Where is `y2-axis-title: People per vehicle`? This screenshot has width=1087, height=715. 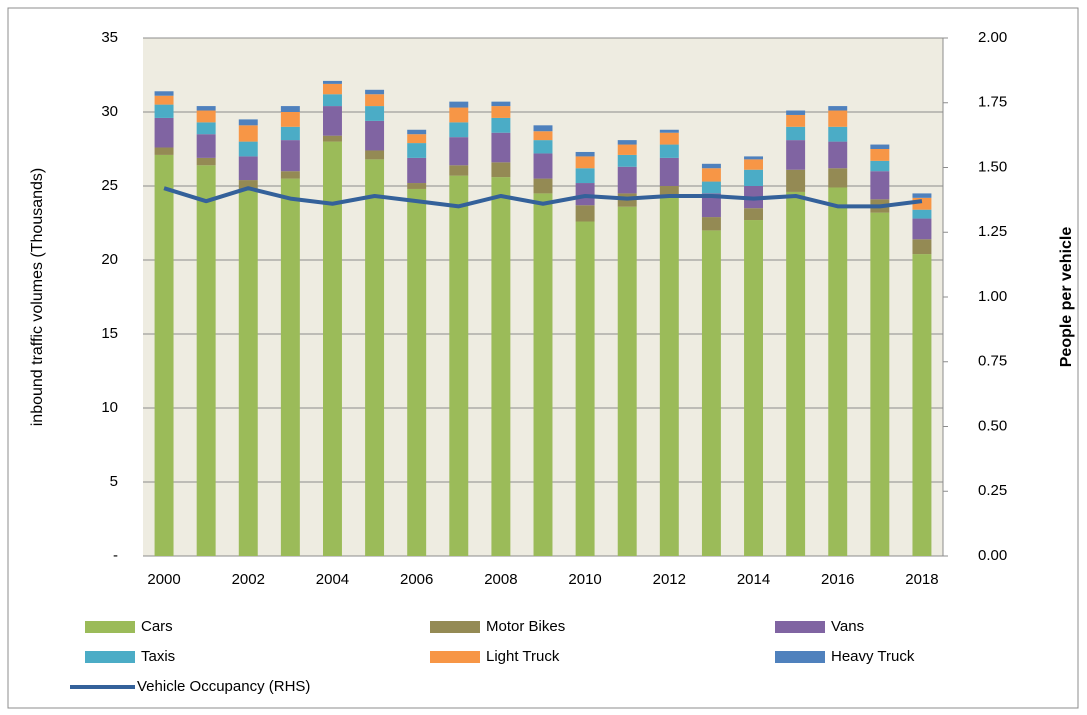 y2-axis-title: People per vehicle is located at coordinates (1066, 297).